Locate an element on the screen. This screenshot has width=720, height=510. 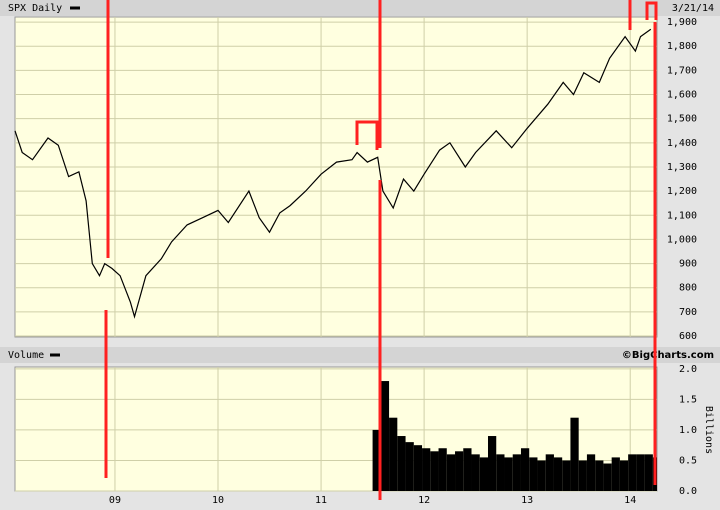
x-tick-label: 10 is located at coordinates (218, 500).